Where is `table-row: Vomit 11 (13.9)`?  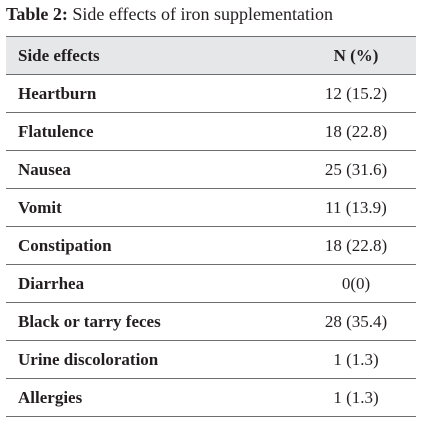
table-row: Vomit 11 (13.9) is located at coordinates (211, 207).